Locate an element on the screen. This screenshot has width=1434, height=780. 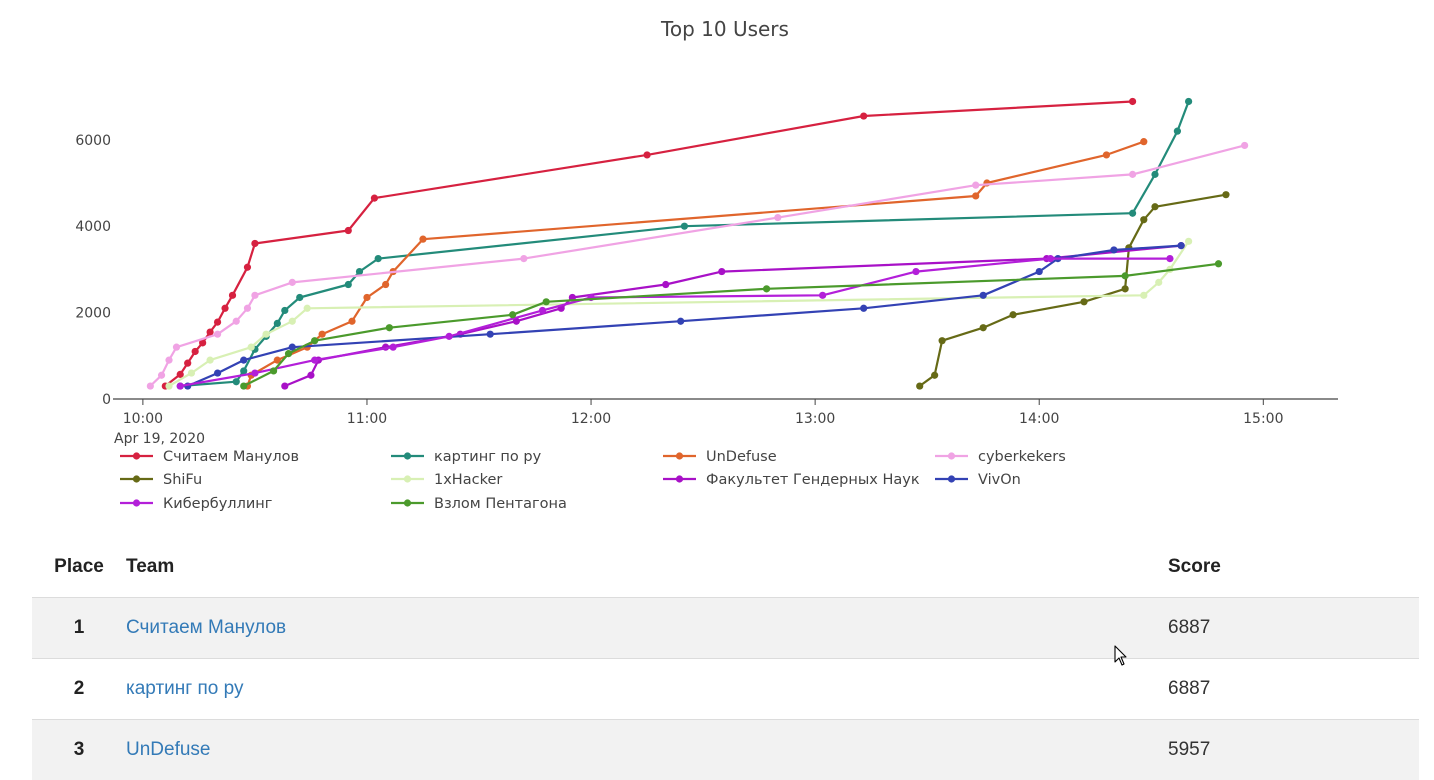
legend-item: VivOn is located at coordinates (978, 480).